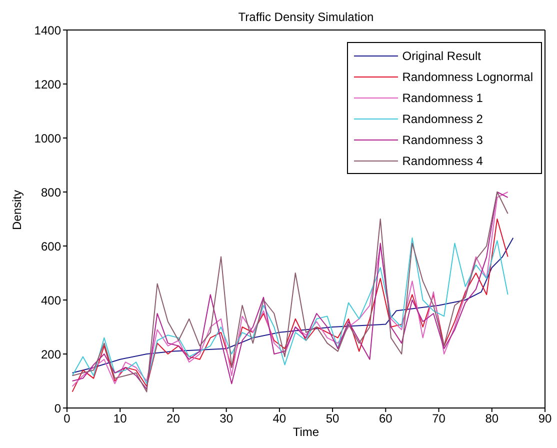 This screenshot has height=448, width=557. I want to click on legend-label: Randomness 1, so click(442, 97).